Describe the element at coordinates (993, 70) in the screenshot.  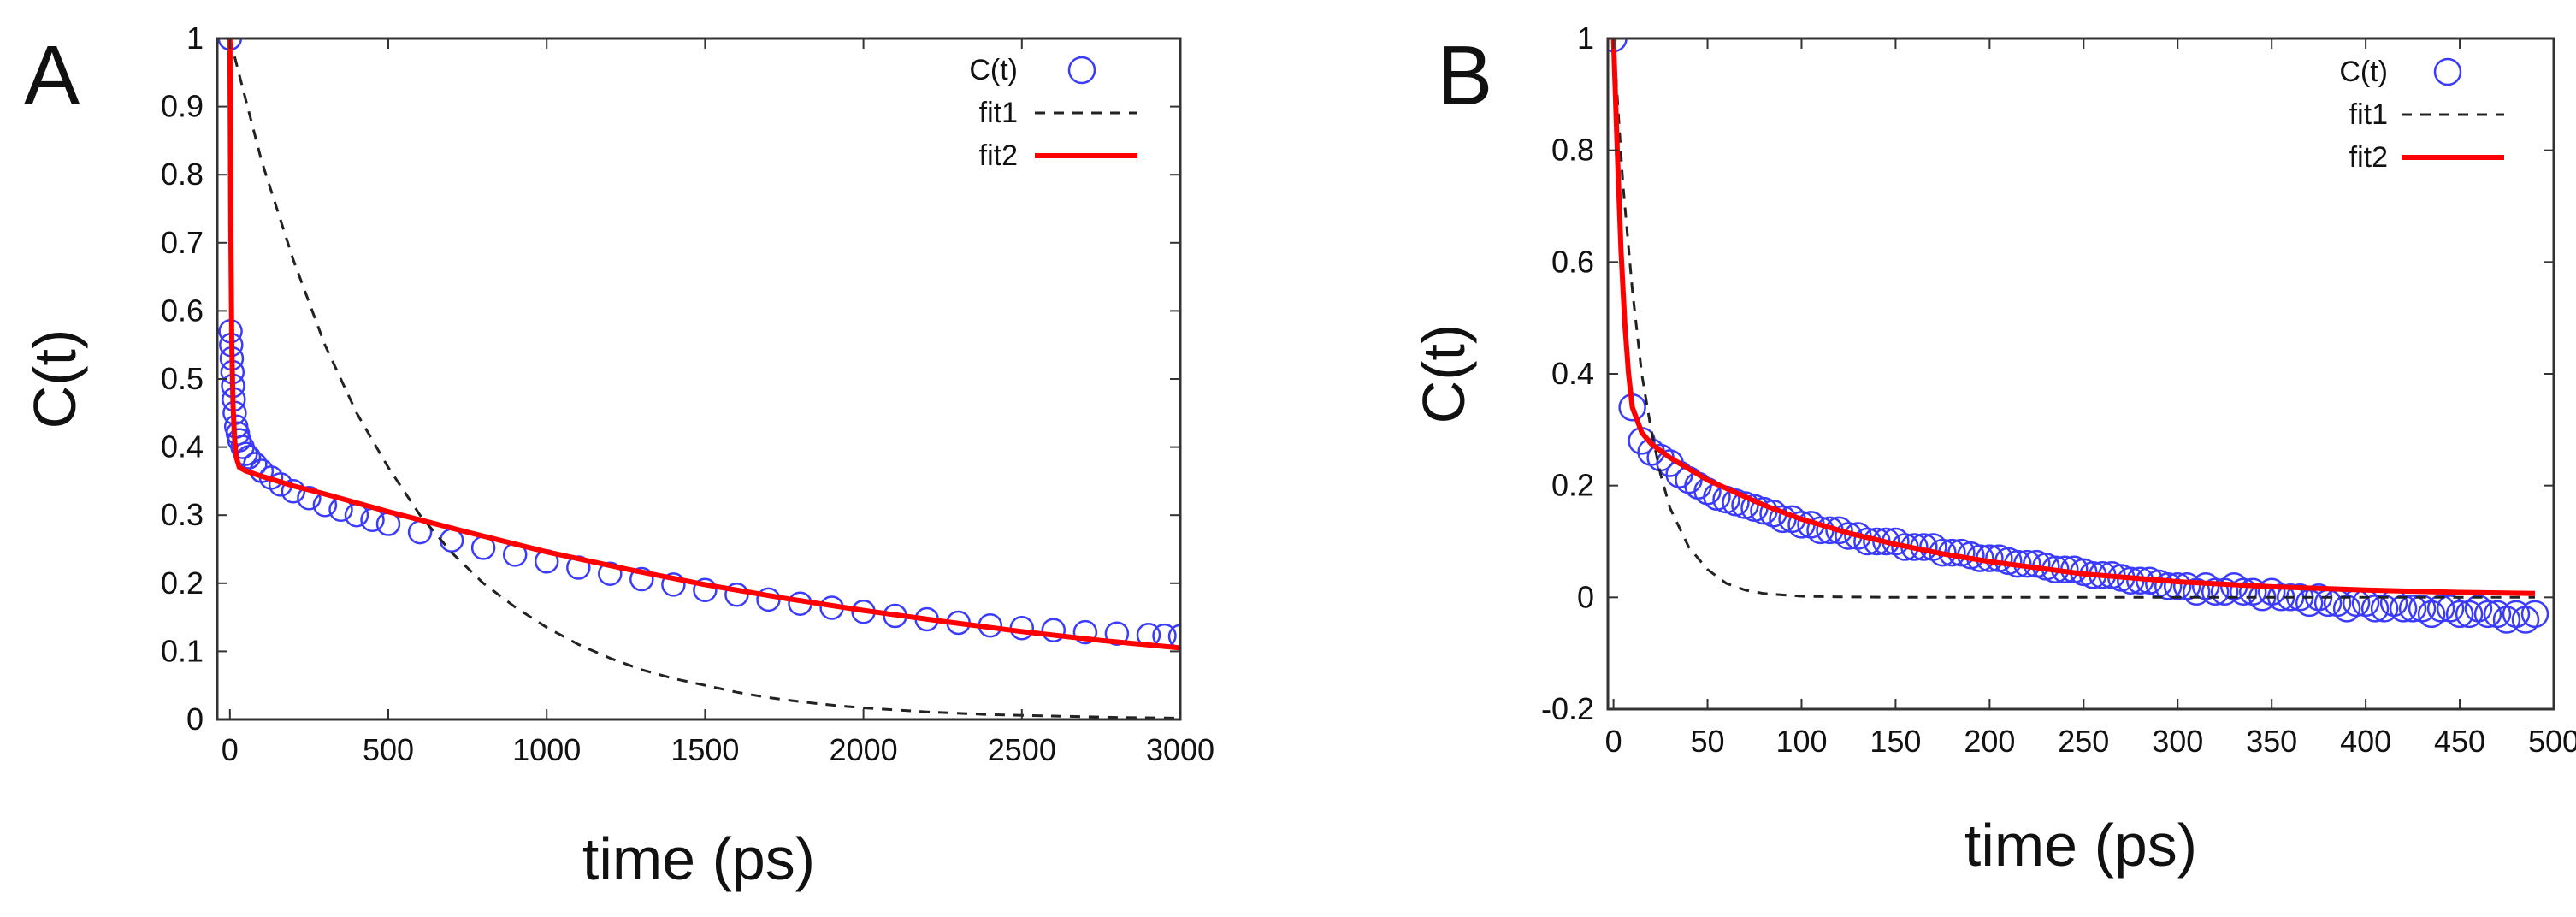
I see `panel-a-legend-label-ct: C(t)` at that location.